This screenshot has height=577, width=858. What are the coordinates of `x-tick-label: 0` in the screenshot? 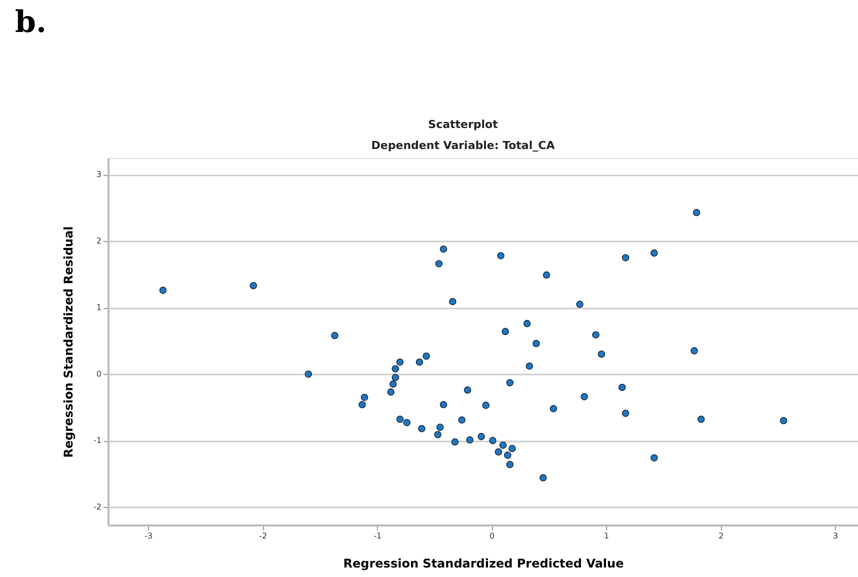 It's located at (492, 536).